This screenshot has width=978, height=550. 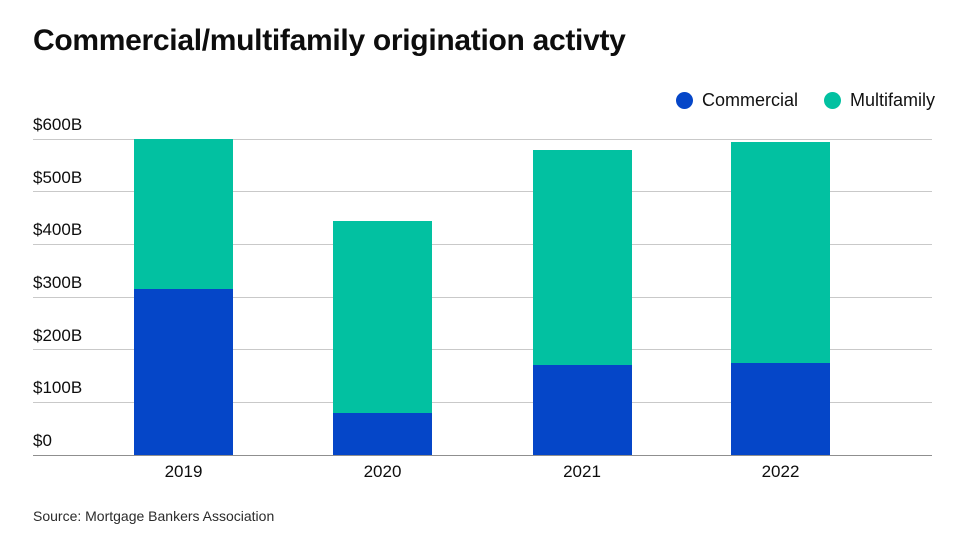 What do you see at coordinates (382, 471) in the screenshot?
I see `x-axis-label: 2020` at bounding box center [382, 471].